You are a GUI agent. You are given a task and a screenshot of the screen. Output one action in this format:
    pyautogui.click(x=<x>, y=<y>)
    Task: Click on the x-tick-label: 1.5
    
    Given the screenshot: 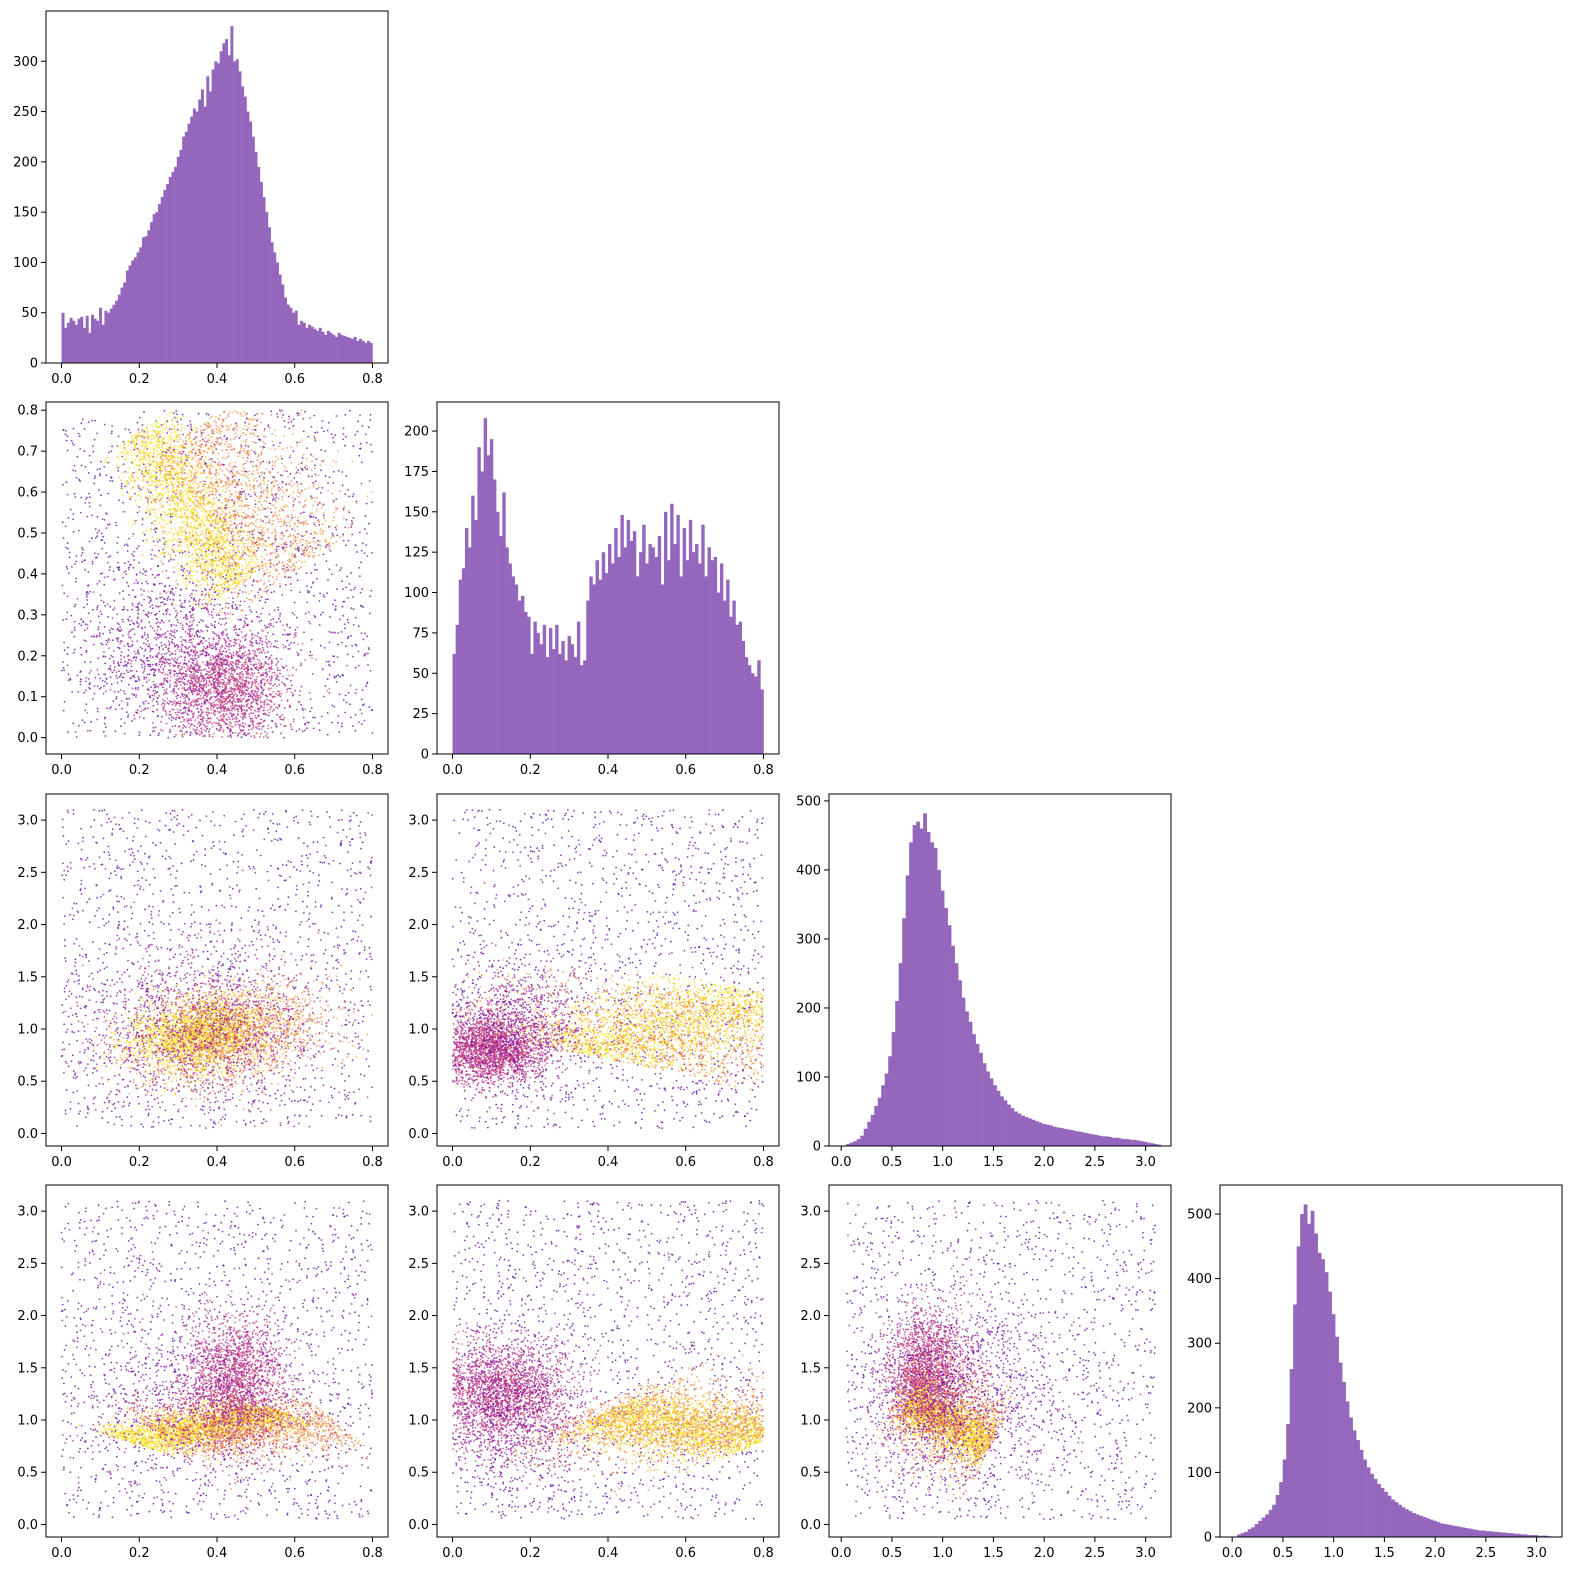 What is the action you would take?
    pyautogui.click(x=1384, y=1553)
    